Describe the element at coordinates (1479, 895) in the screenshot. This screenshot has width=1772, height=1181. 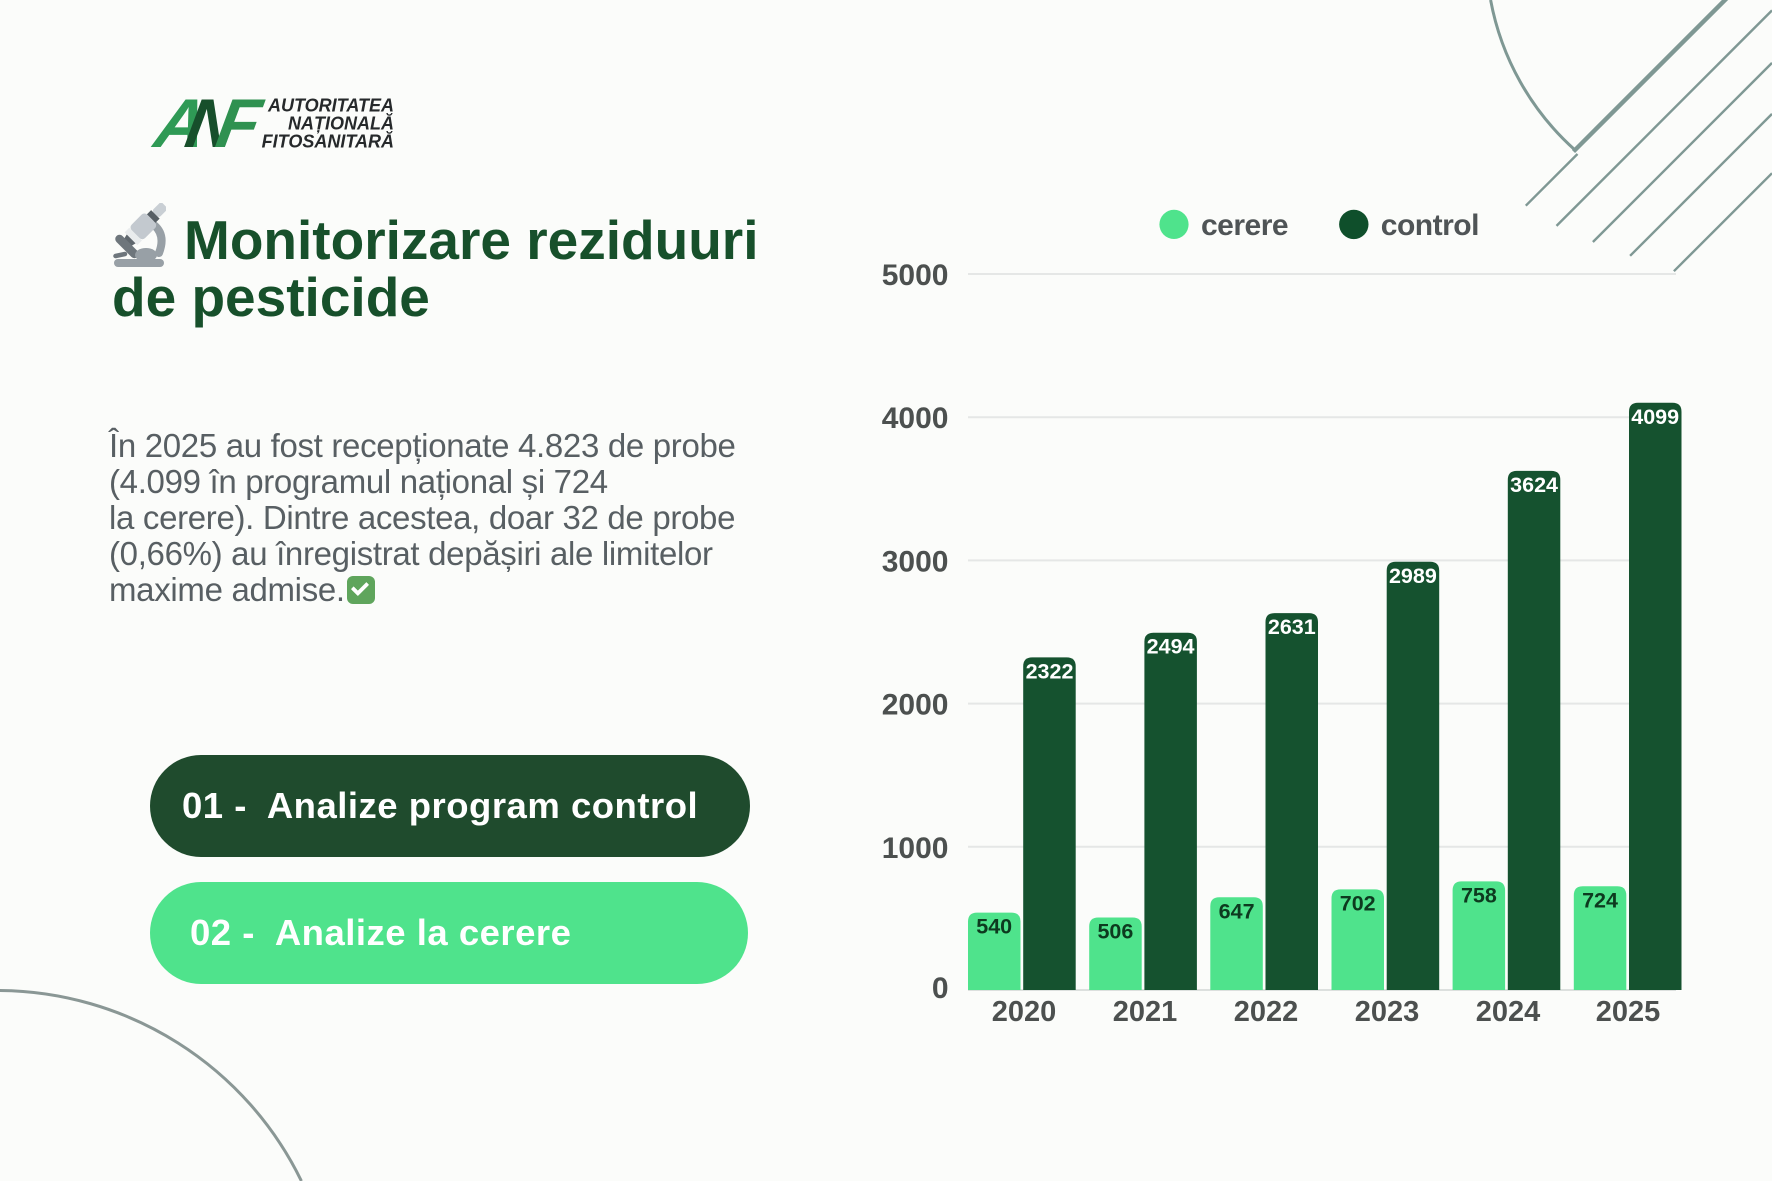
I see `svg-text: 758` at that location.